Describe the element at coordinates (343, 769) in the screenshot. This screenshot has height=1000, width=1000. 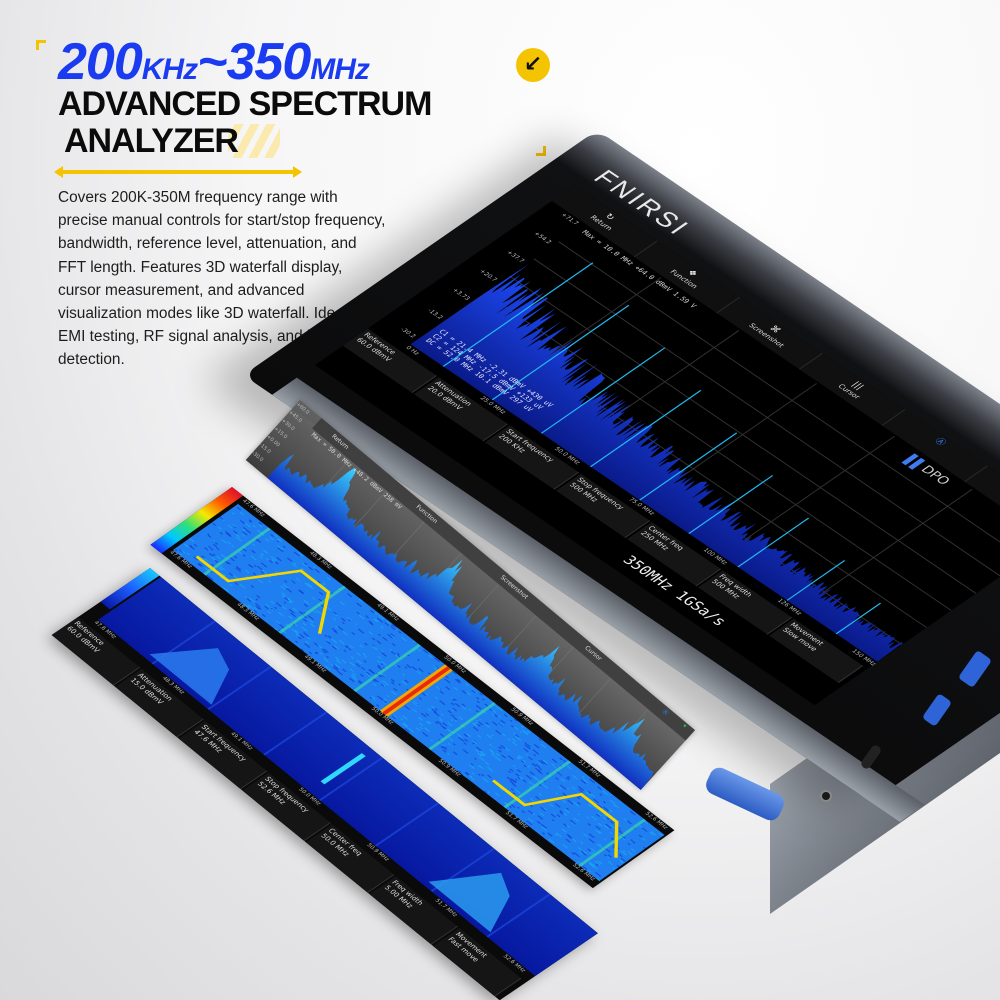
I see `center-carrier` at that location.